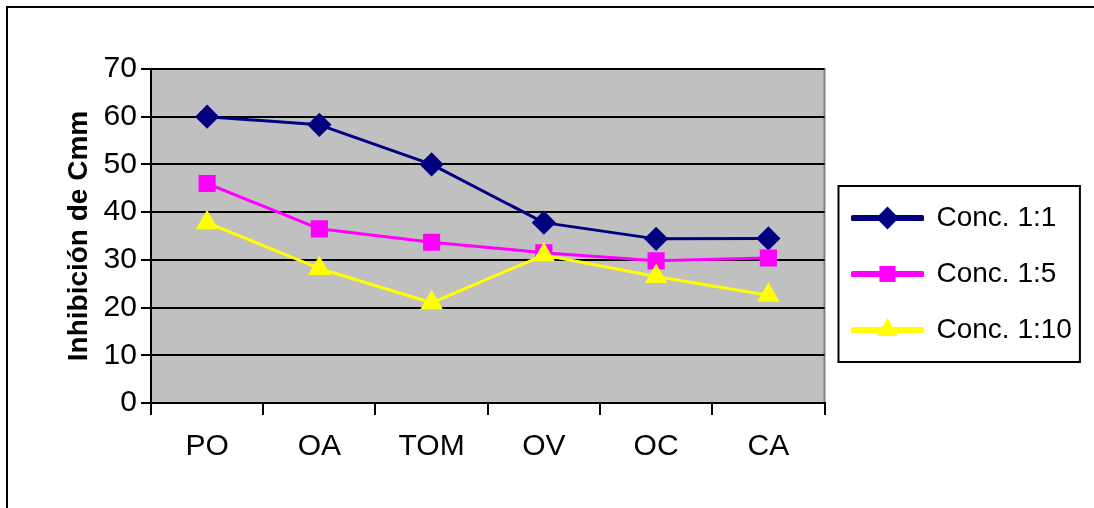 Image resolution: width=1094 pixels, height=508 pixels. I want to click on y-tick-label: 70, so click(120, 67).